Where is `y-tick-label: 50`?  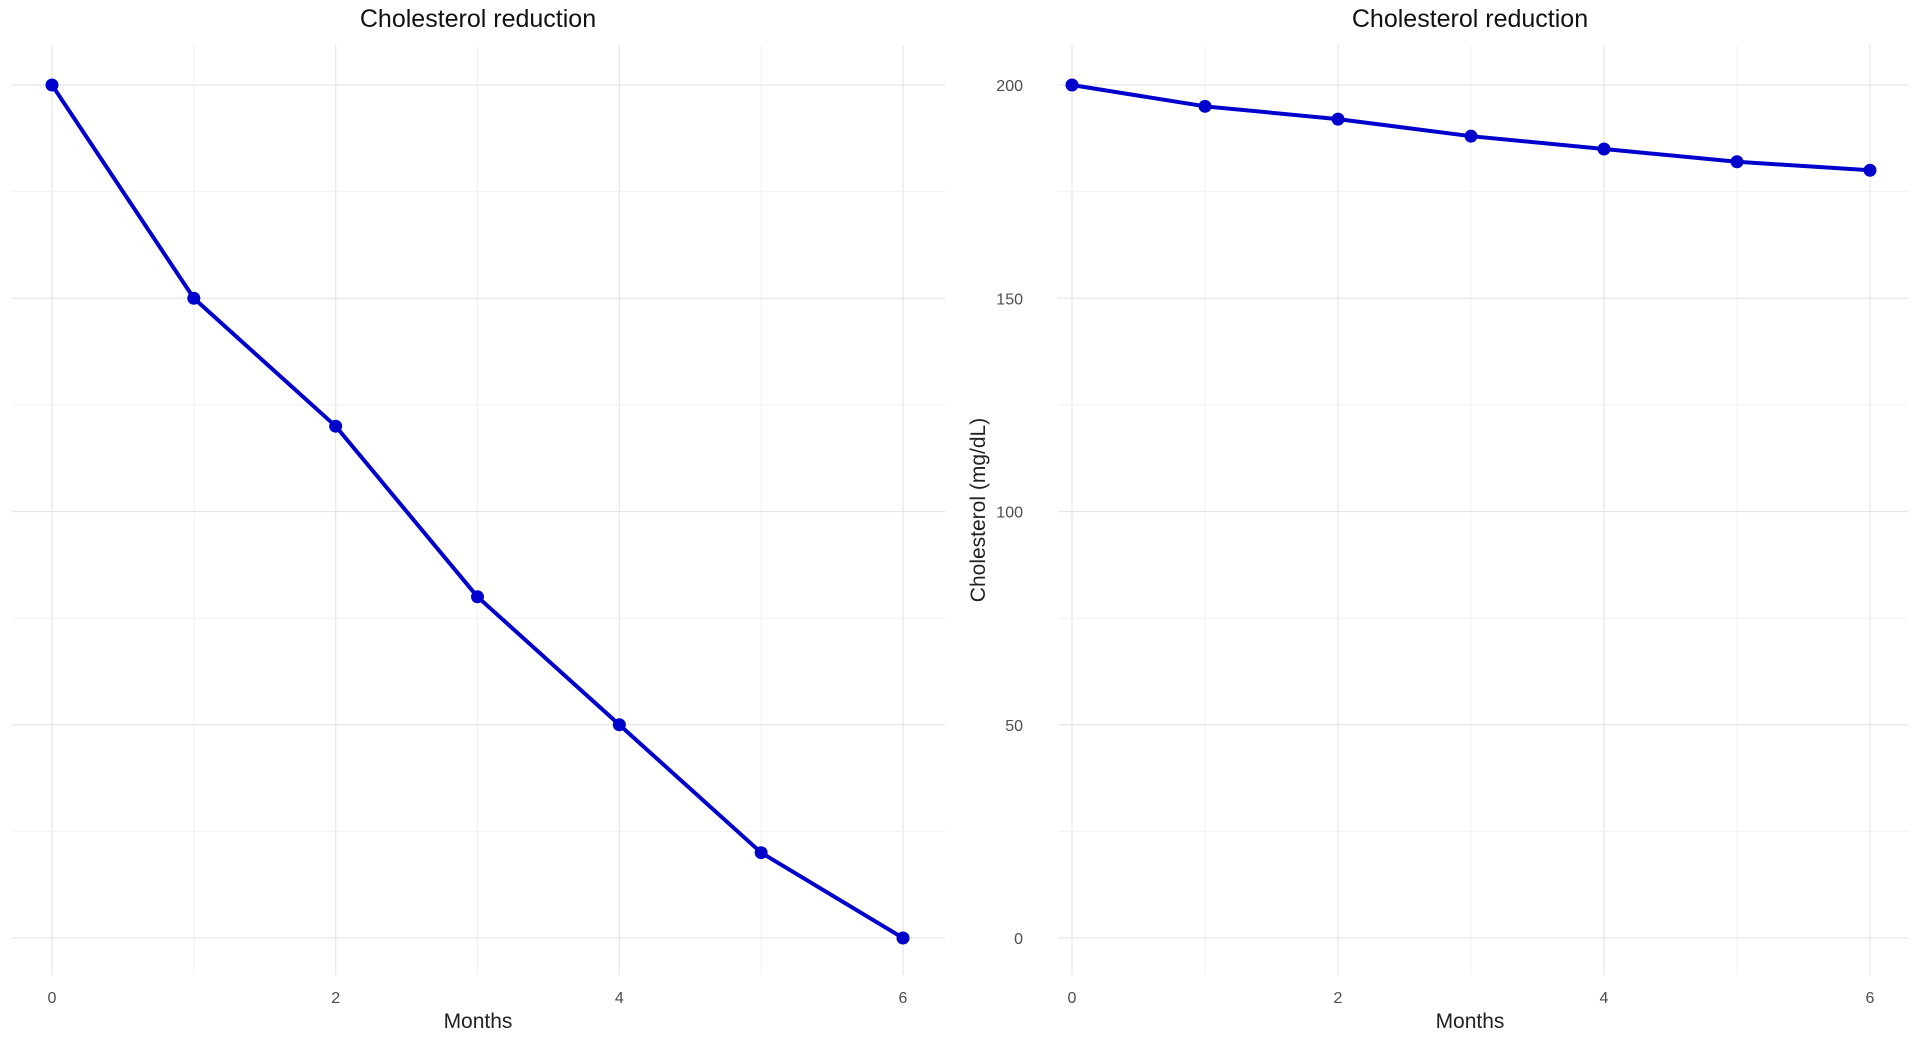
y-tick-label: 50 is located at coordinates (1014, 726).